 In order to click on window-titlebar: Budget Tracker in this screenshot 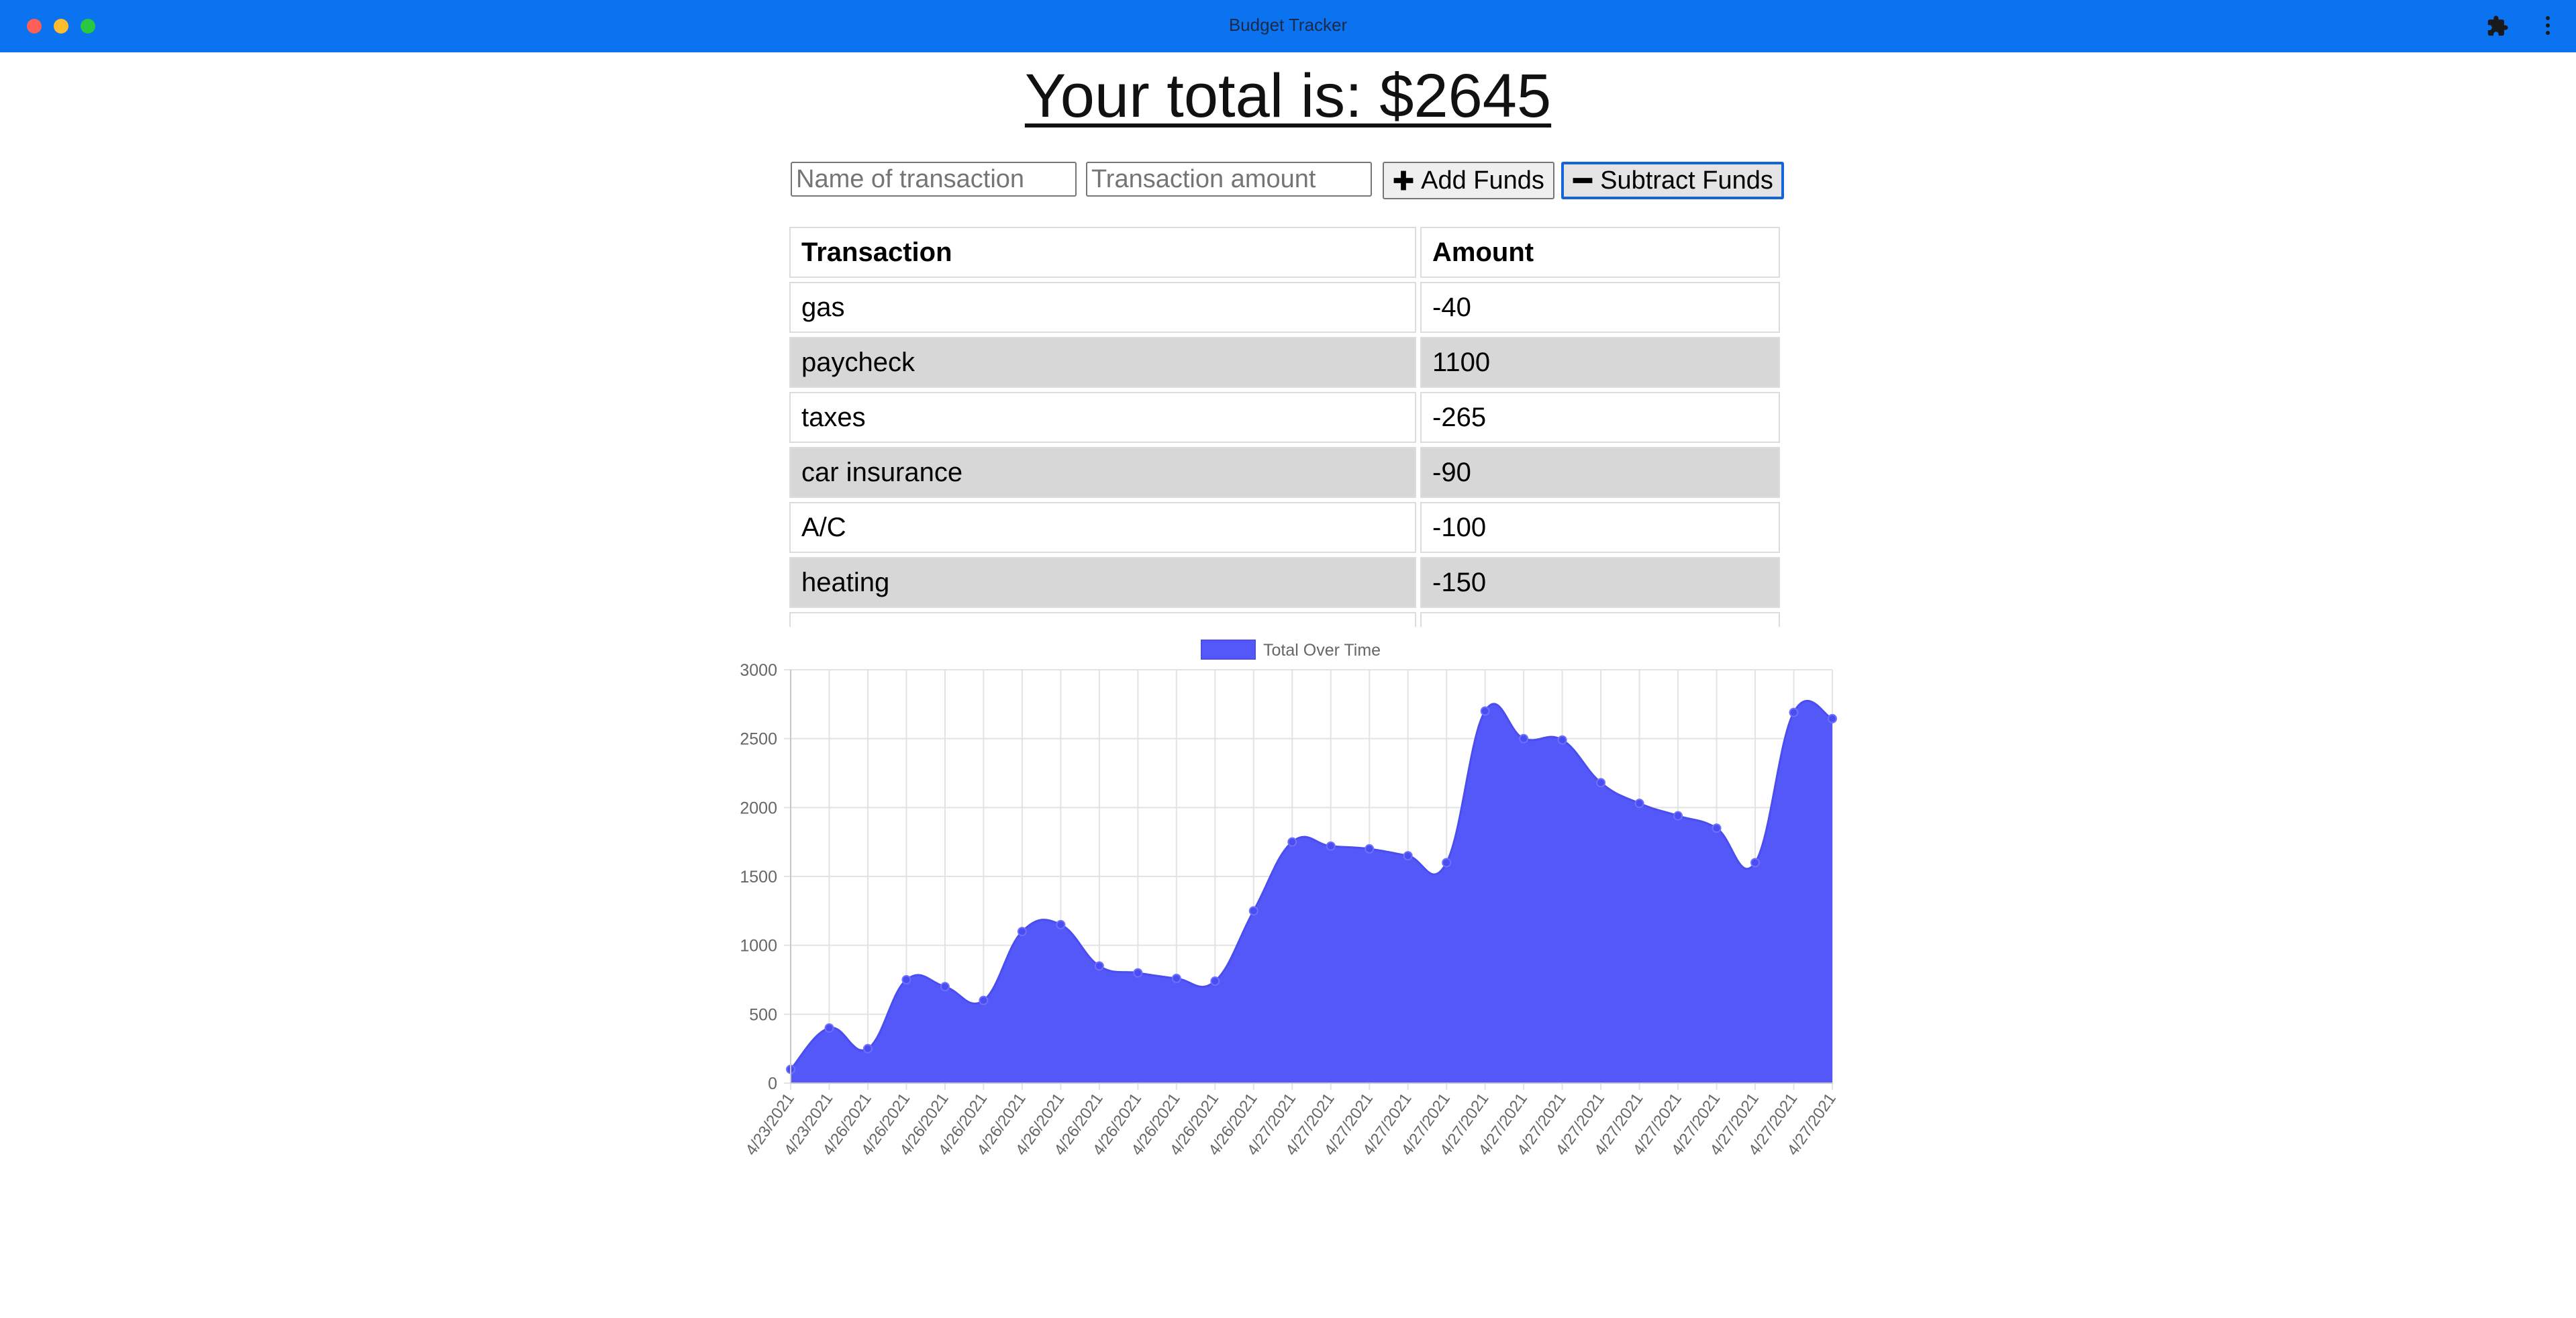, I will do `click(1288, 26)`.